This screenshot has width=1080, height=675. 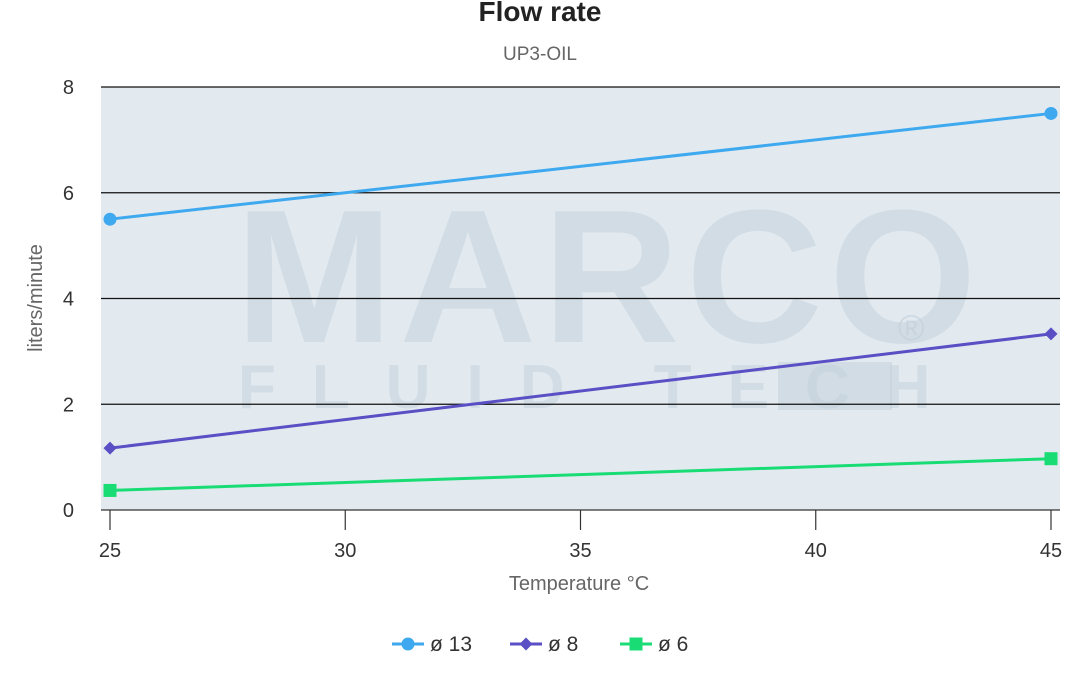 What do you see at coordinates (110, 551) in the screenshot?
I see `x-tick-label-25: 25` at bounding box center [110, 551].